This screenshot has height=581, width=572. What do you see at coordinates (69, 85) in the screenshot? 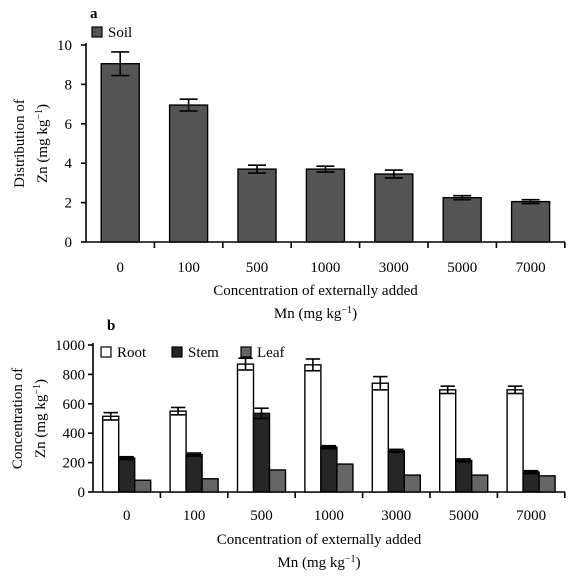
I see `y-tick-label: 8` at bounding box center [69, 85].